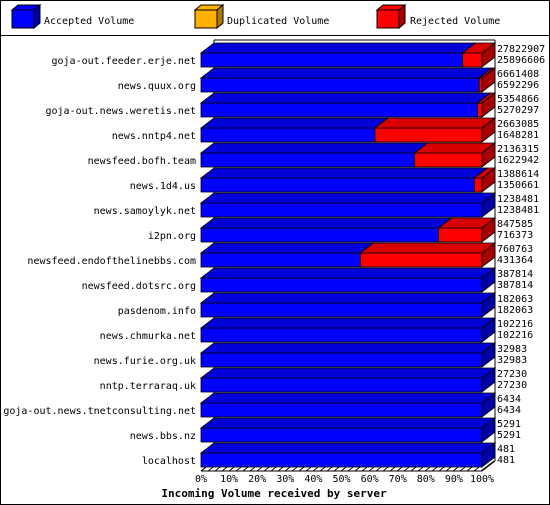 The width and height of the screenshot is (550, 505). What do you see at coordinates (509, 424) in the screenshot?
I see `total-value-label: 5291` at bounding box center [509, 424].